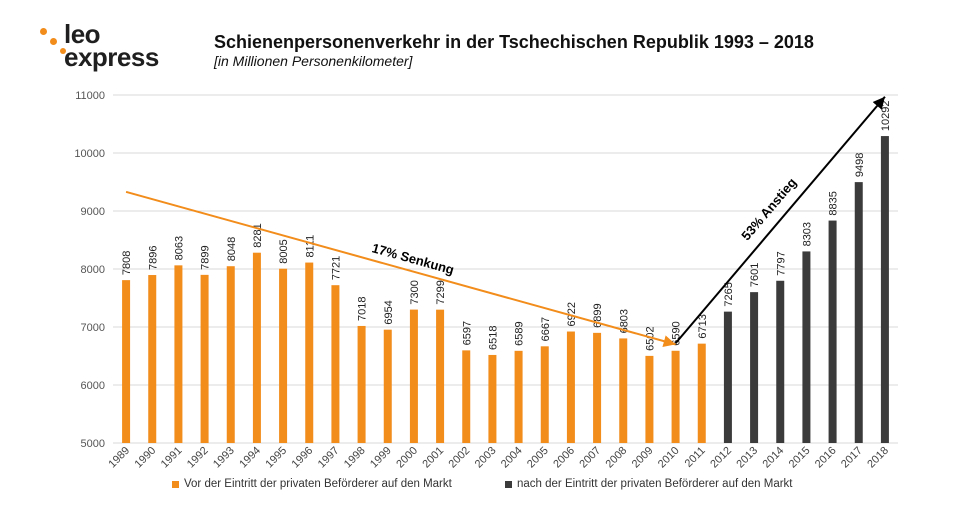  Describe the element at coordinates (538, 458) in the screenshot. I see `x-tick-label: 2005` at that location.